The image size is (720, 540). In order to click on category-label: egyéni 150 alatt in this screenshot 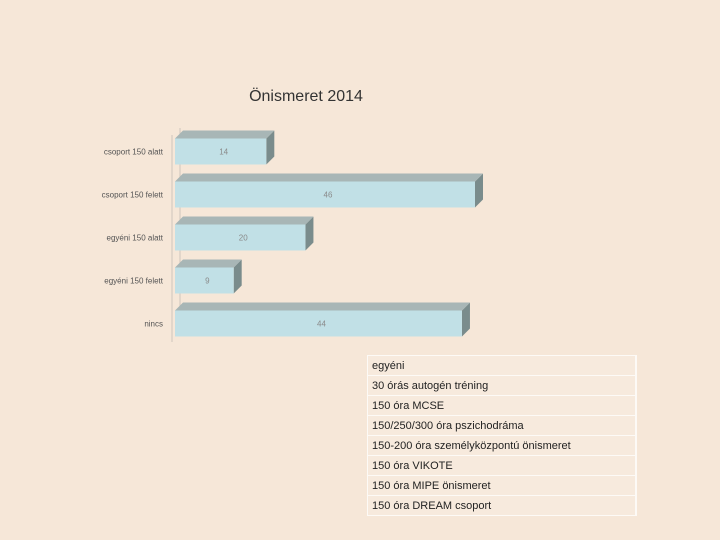, I will do `click(135, 238)`.